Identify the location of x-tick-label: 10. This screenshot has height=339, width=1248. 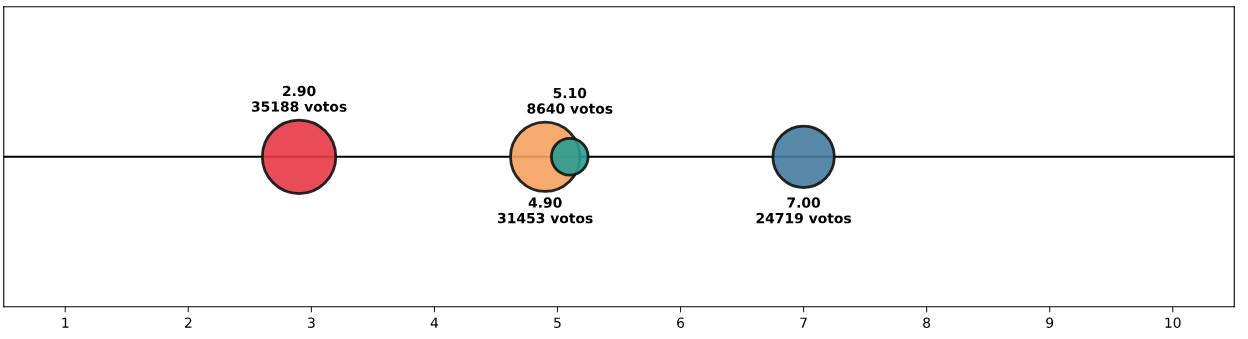
(1173, 322).